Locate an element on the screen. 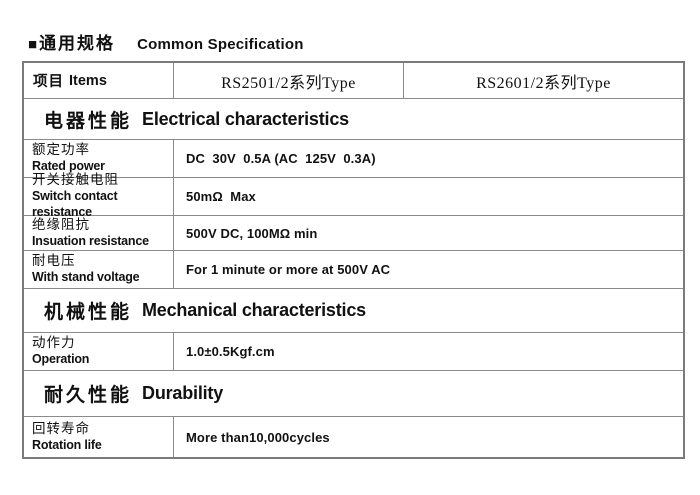  section-title-zh: 耐久性能 is located at coordinates (88, 395).